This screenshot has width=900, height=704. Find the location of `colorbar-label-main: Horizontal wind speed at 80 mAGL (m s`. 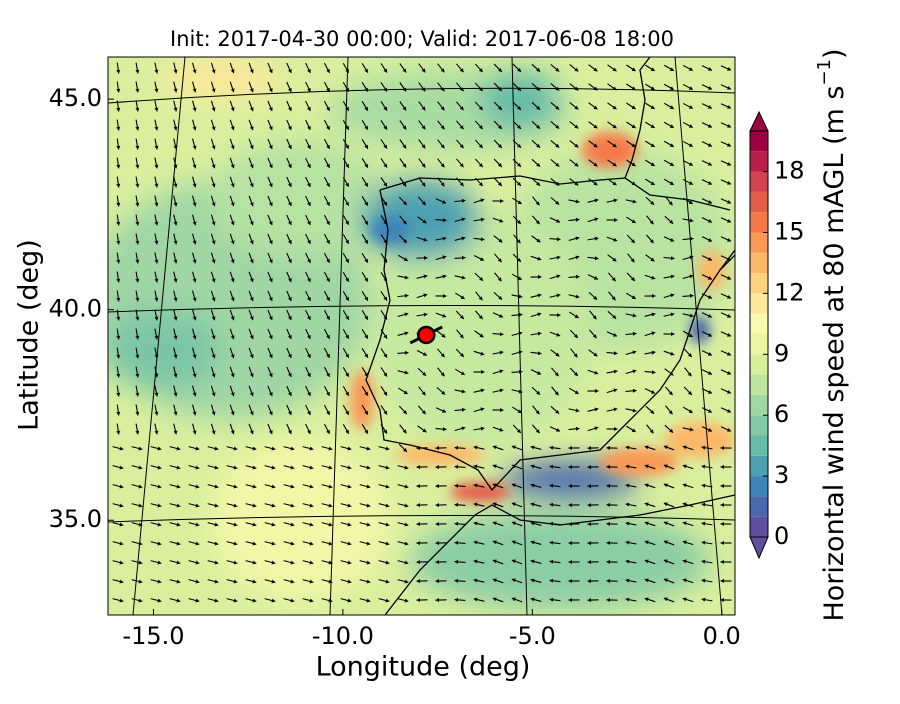

colorbar-label-main: Horizontal wind speed at 80 mAGL (m s is located at coordinates (834, 354).